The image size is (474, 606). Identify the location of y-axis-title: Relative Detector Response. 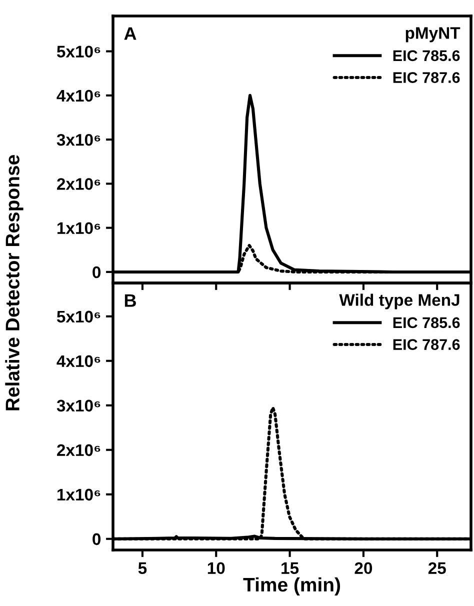
(14, 282).